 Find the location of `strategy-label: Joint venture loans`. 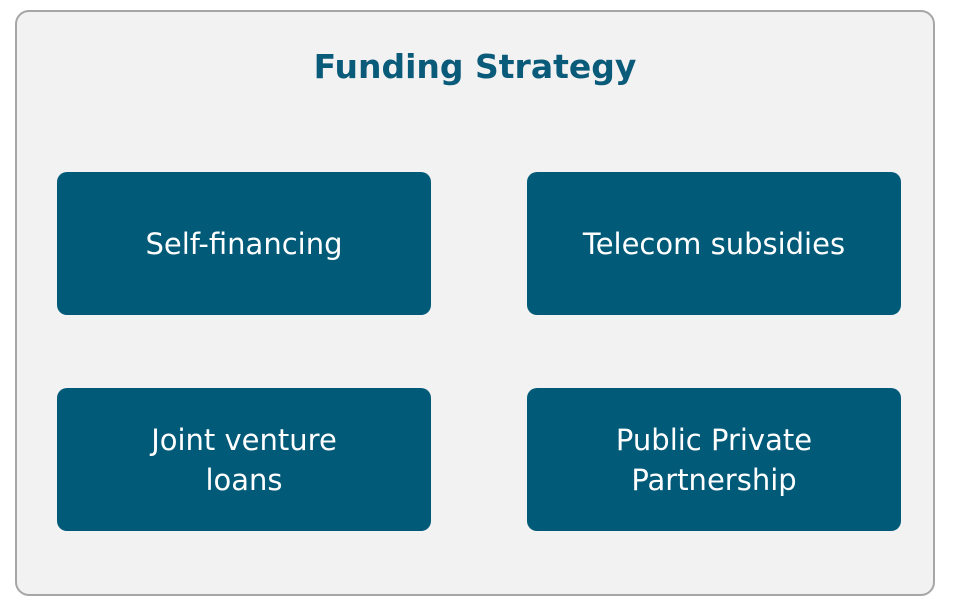

strategy-label: Joint venture loans is located at coordinates (244, 459).